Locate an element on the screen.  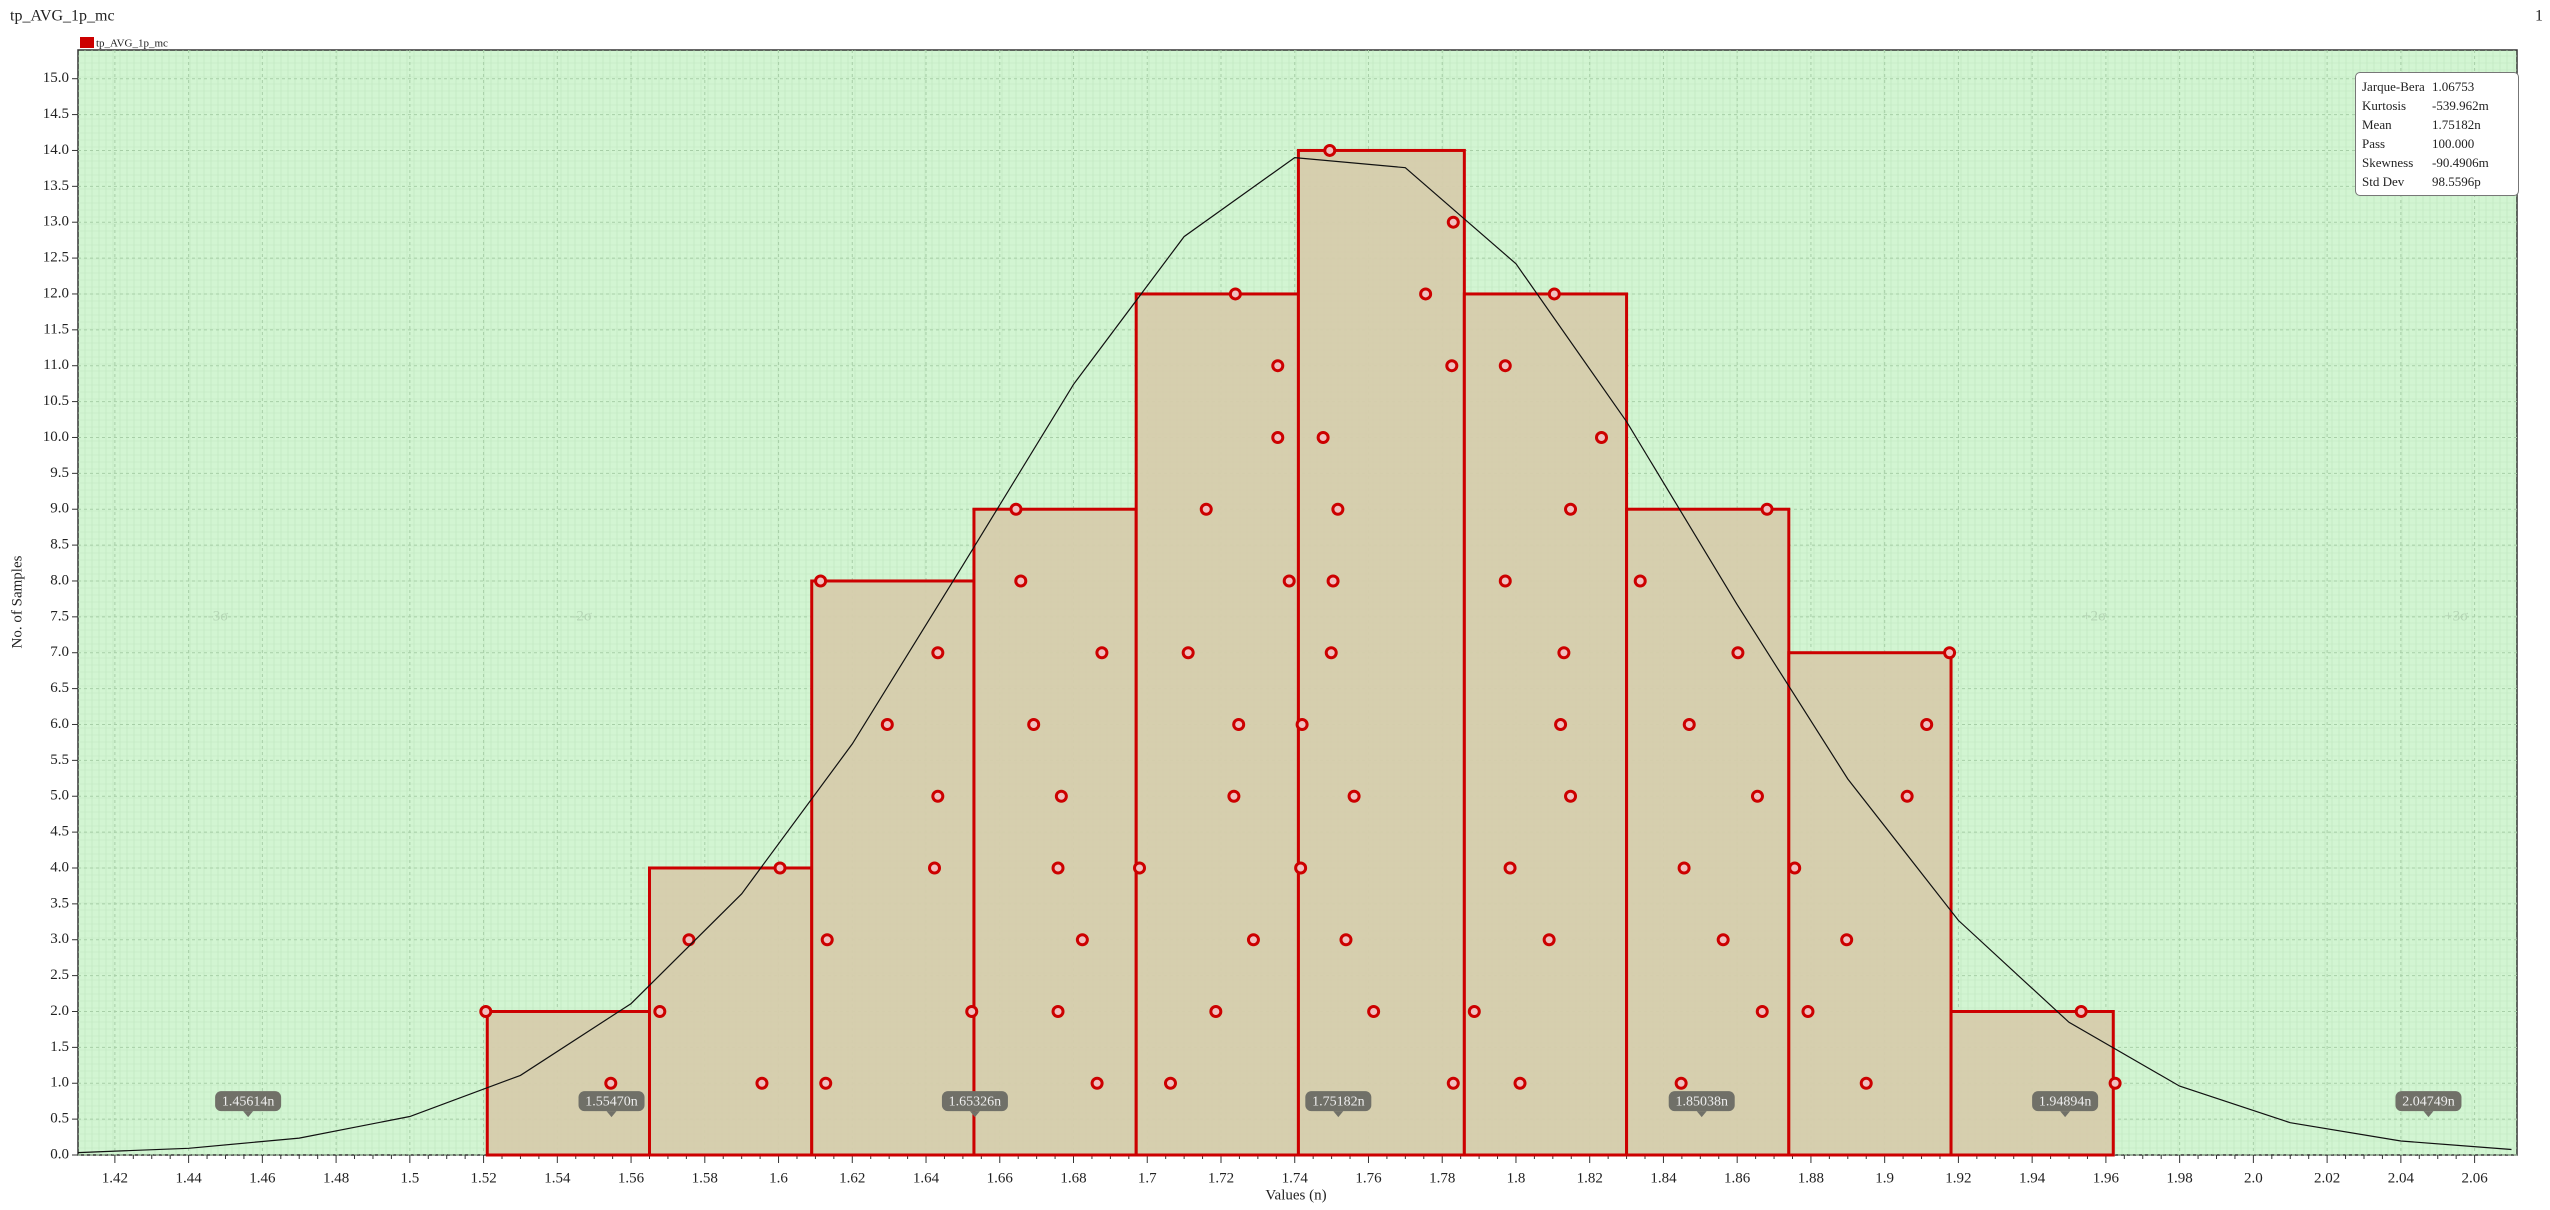
y-tick-label: 5.0 is located at coordinates (59, 796).